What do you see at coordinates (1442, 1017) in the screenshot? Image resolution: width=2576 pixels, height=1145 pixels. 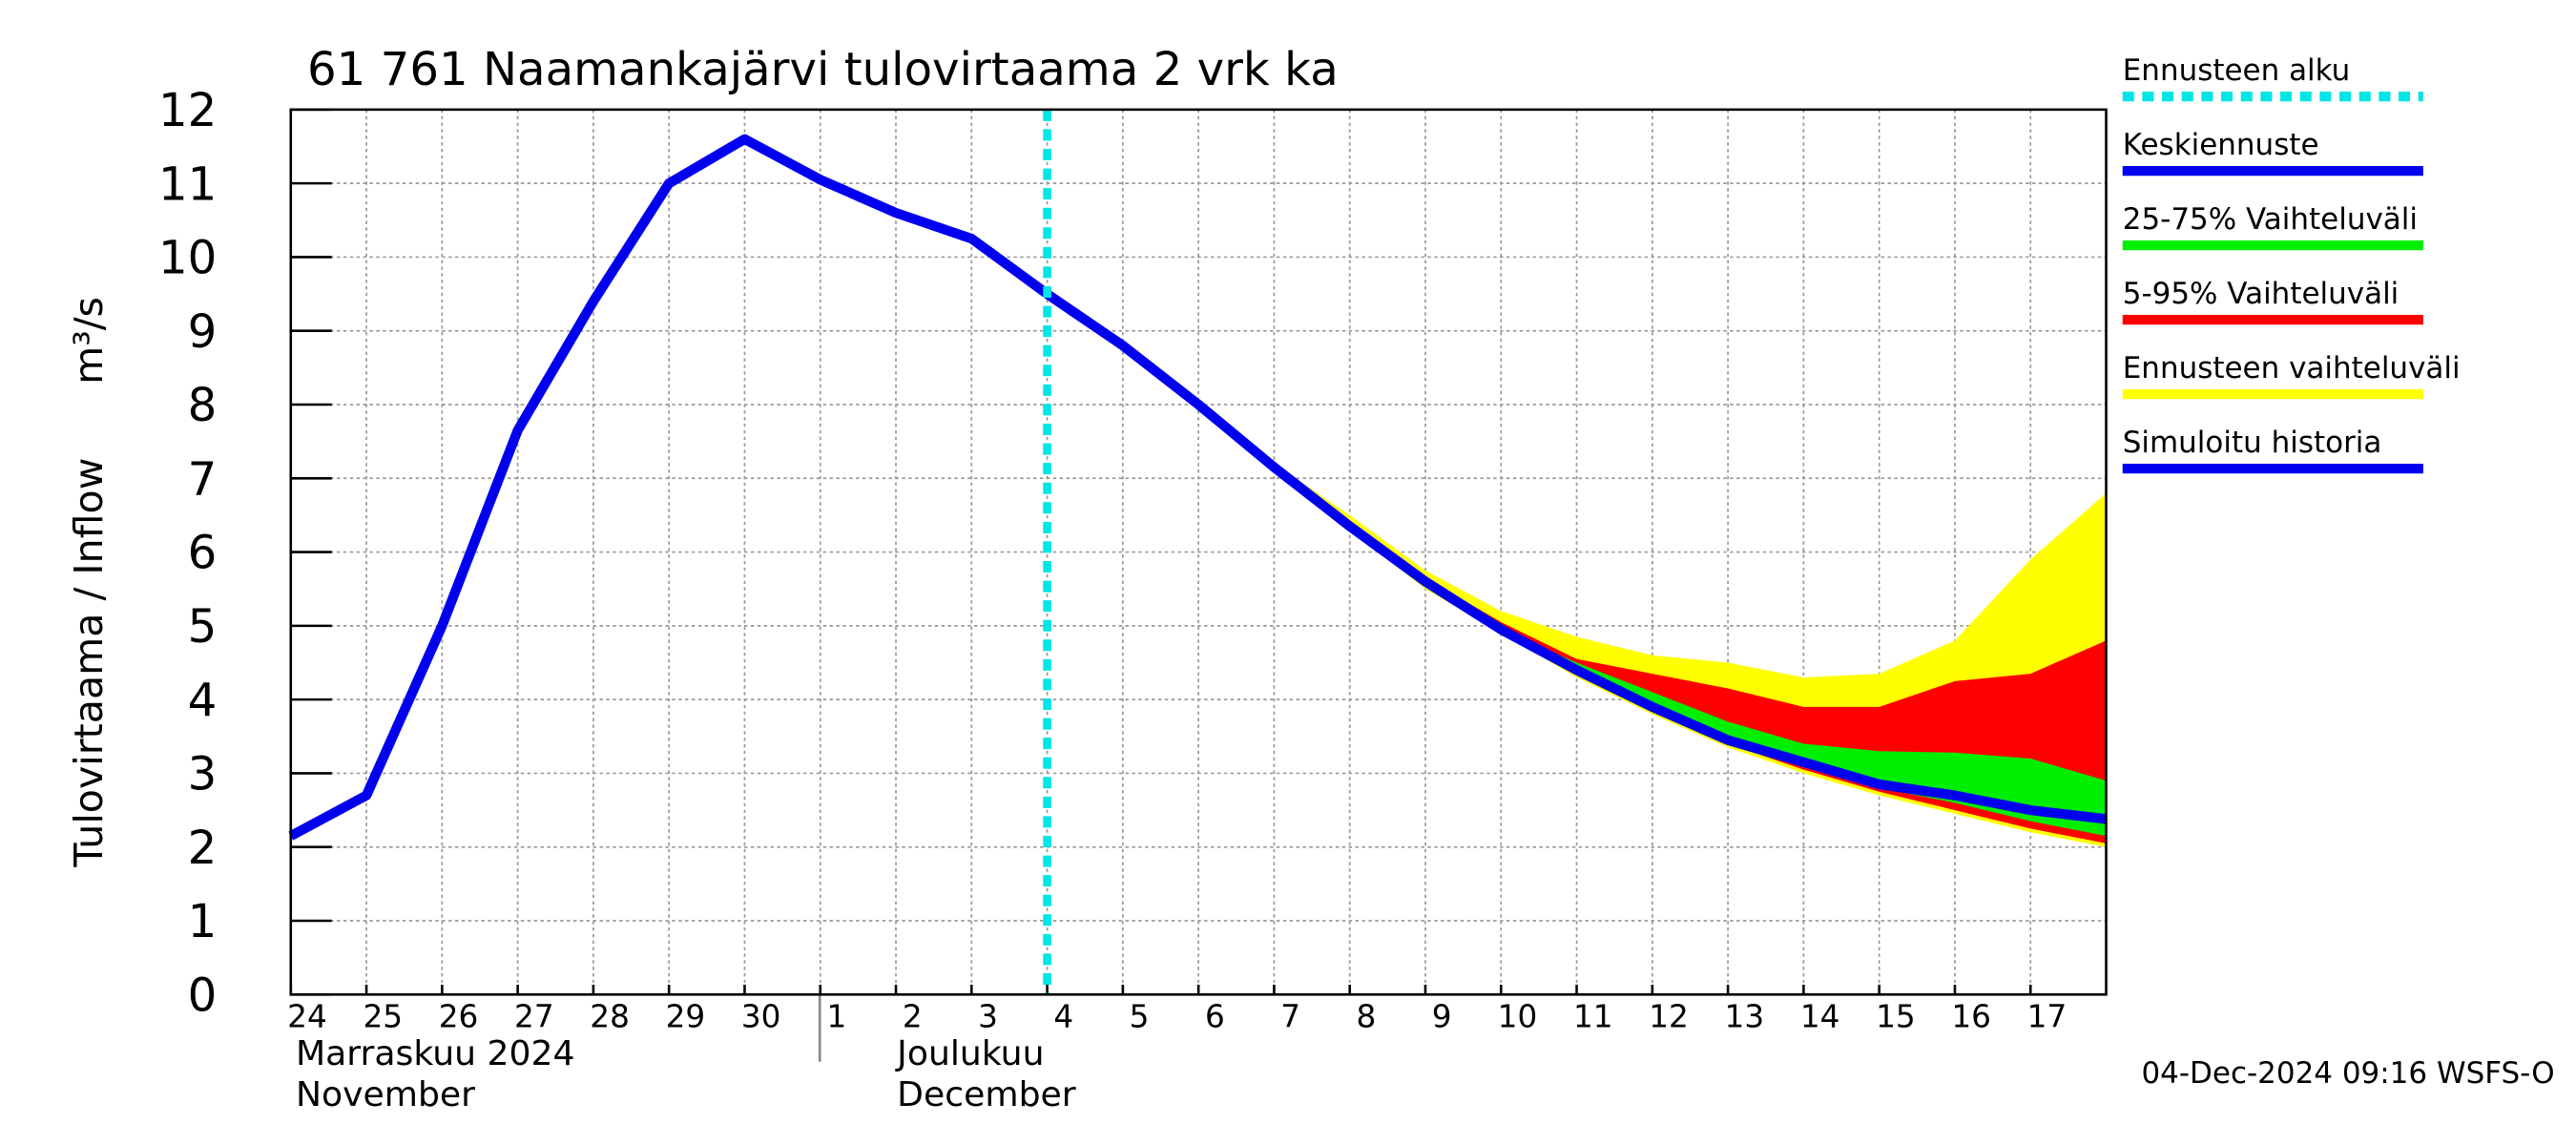 I see `x-tick-label: 9` at bounding box center [1442, 1017].